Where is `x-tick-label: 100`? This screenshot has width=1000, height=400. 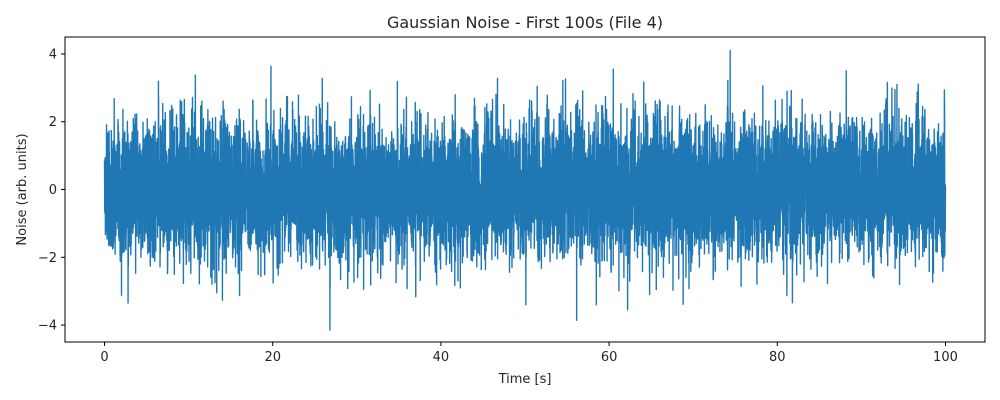 x-tick-label: 100 is located at coordinates (945, 357).